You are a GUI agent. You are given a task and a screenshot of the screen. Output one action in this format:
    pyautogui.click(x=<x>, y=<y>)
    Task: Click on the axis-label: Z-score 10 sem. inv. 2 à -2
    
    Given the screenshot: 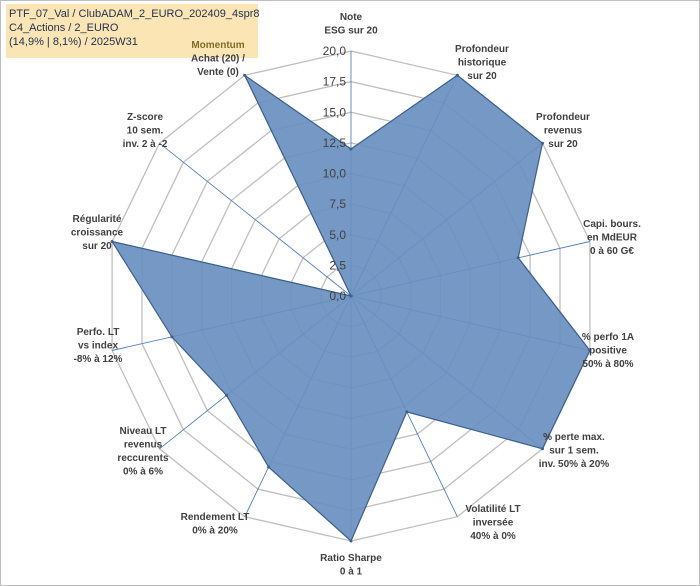 What is the action you would take?
    pyautogui.click(x=145, y=131)
    